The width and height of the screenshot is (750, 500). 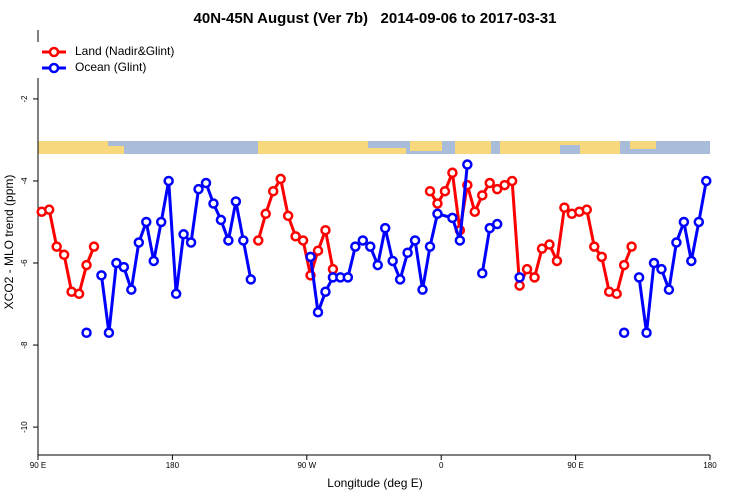 What do you see at coordinates (441, 465) in the screenshot?
I see `x-tick-label: 0` at bounding box center [441, 465].